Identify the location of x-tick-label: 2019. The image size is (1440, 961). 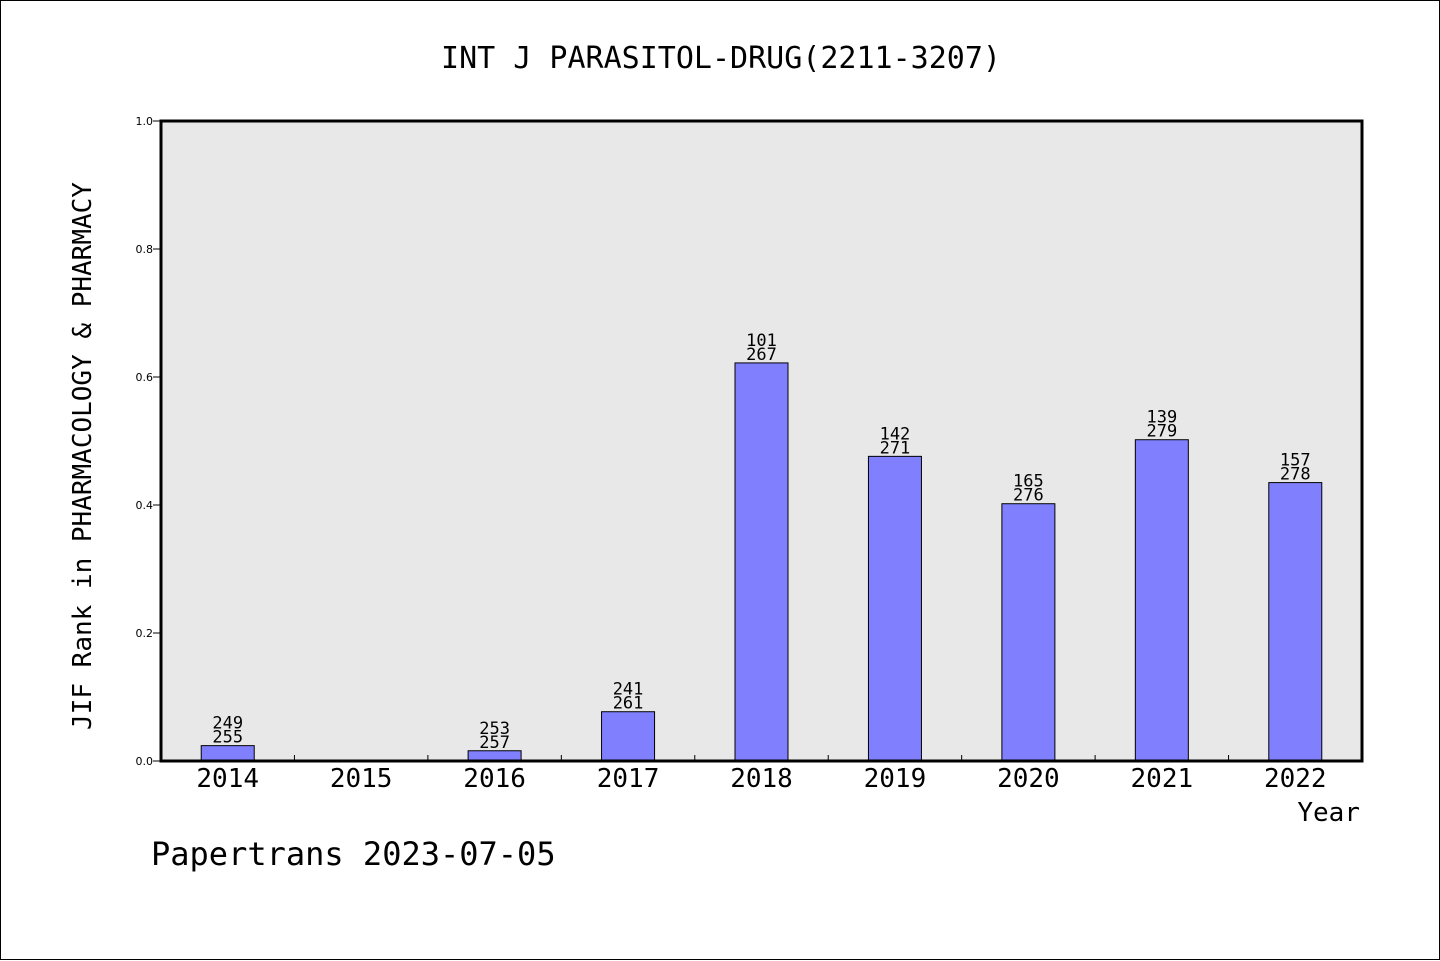
(895, 779).